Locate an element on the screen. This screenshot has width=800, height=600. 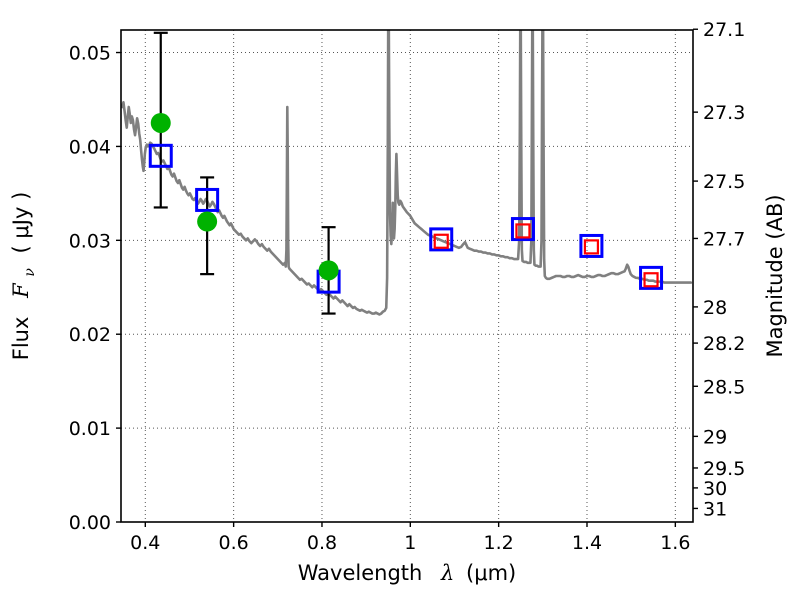
x-tick-label: 0.6 is located at coordinates (234, 543).